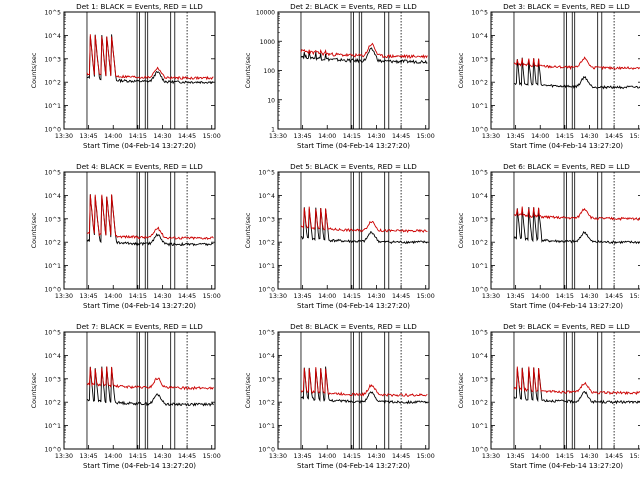 Image resolution: width=640 pixels, height=480 pixels. I want to click on panel-title: Det 6: BLACK = Events, RED = LLD, so click(566, 166).